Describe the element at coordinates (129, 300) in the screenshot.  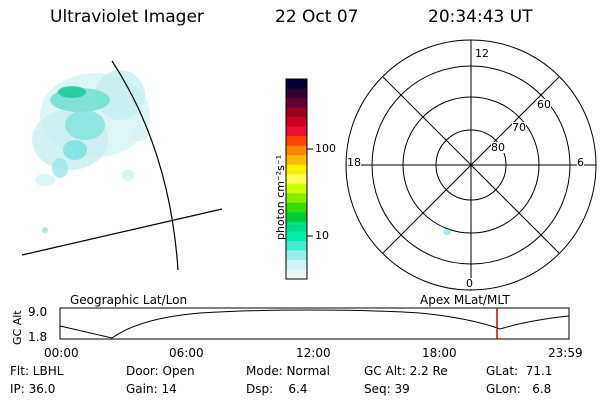
I see `timeline-left-label: Geographic Lat/Lon` at that location.